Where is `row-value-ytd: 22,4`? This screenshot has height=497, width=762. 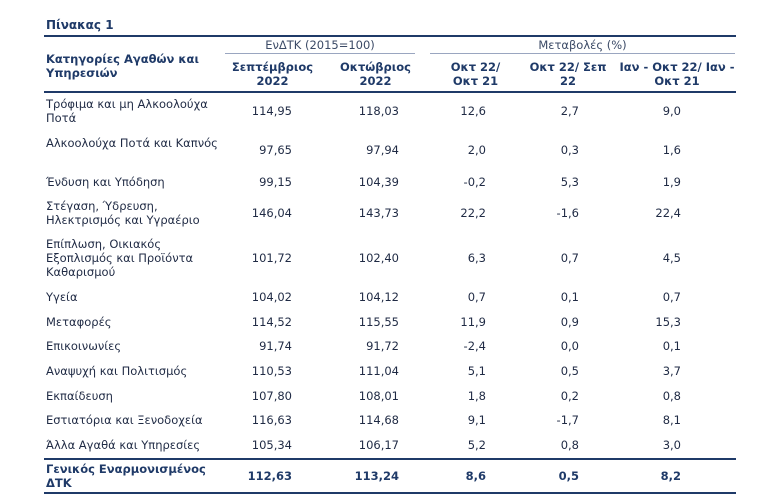
row-value-ytd: 22,4 is located at coordinates (668, 213).